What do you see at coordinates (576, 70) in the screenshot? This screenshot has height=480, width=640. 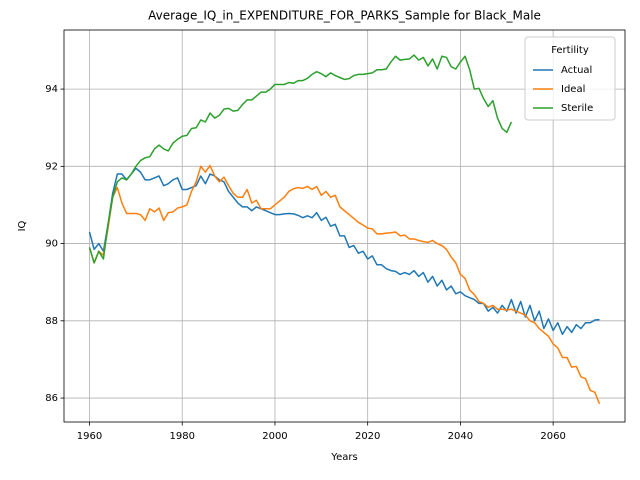 I see `legend-label: Actual` at bounding box center [576, 70].